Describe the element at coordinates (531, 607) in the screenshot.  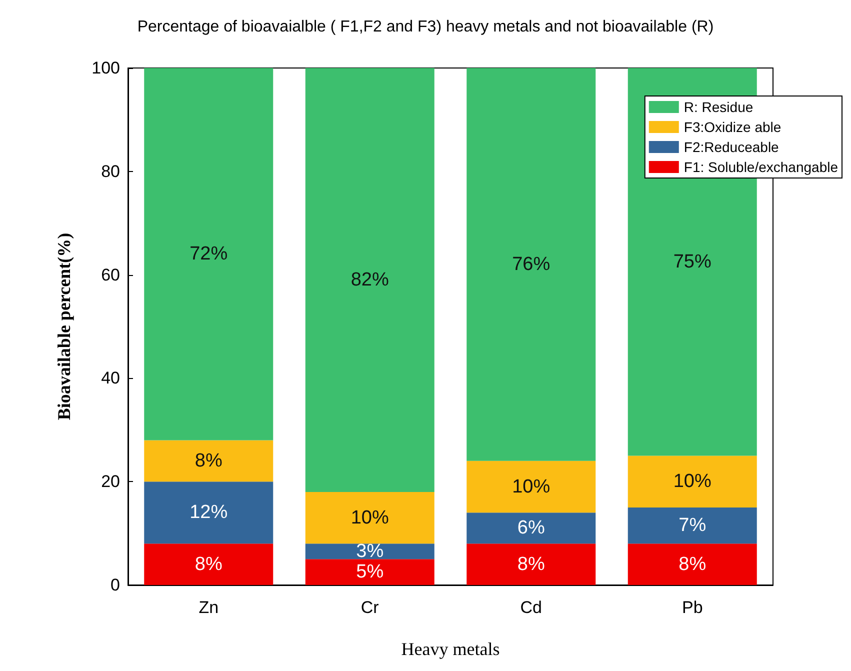
I see `x-tick-label: Cd` at that location.